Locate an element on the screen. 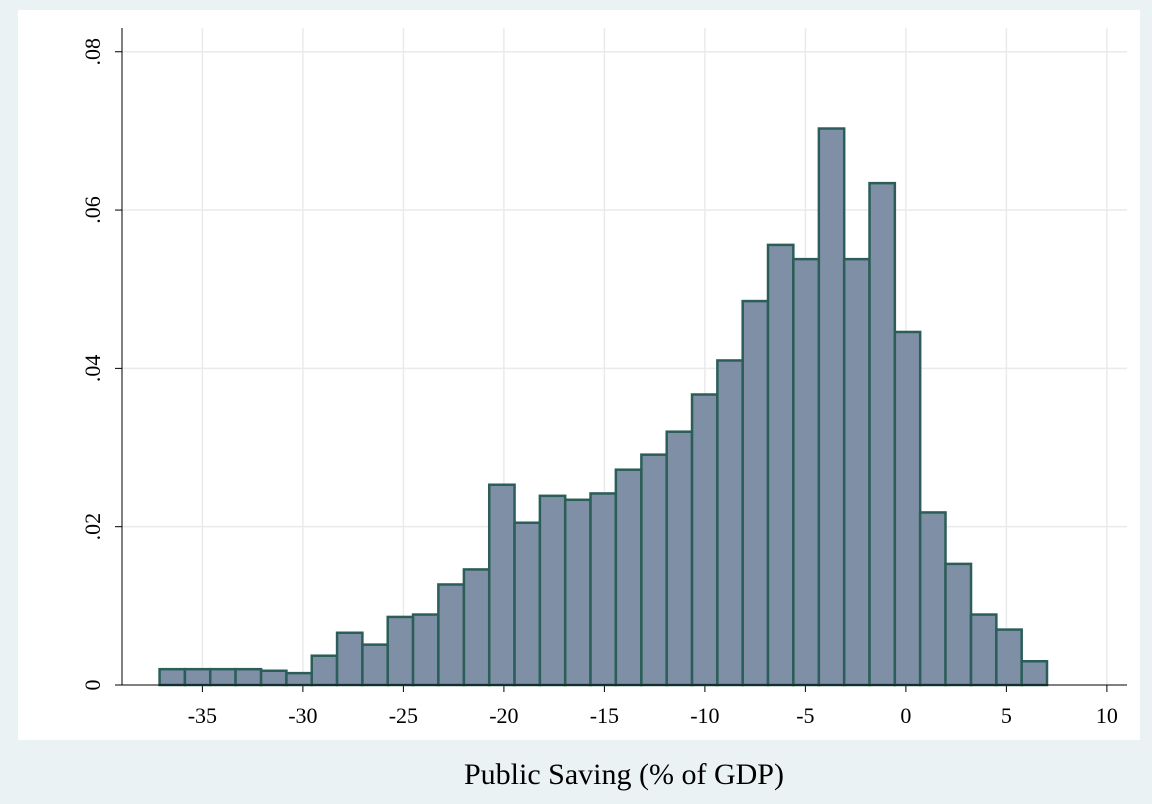  y-tick-label: .06 is located at coordinates (92, 210).